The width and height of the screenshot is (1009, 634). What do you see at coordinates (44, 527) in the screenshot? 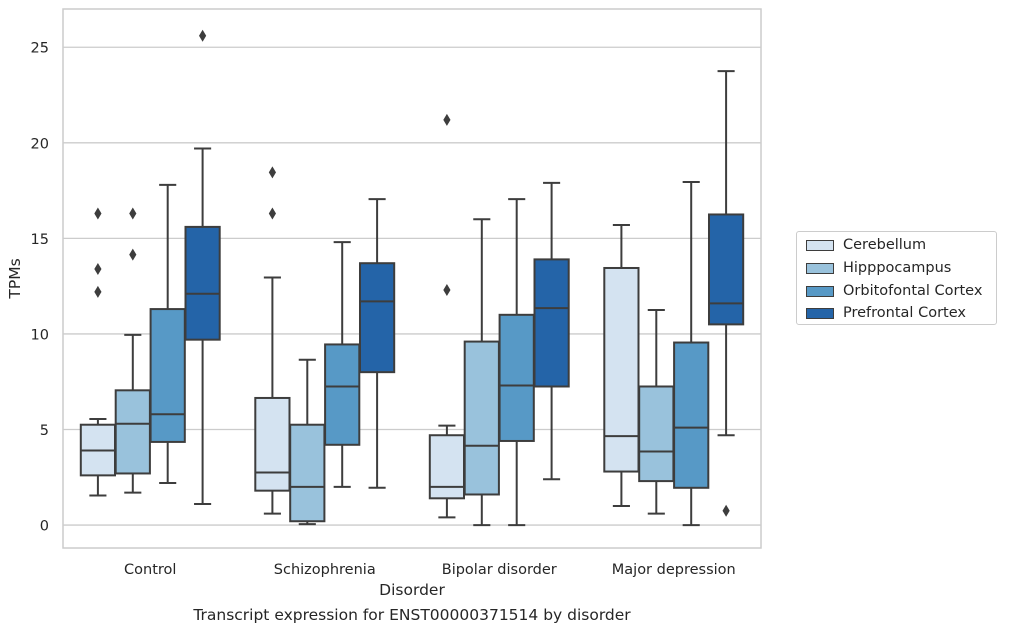
I see `y-tick-label-0: 0` at bounding box center [44, 527].